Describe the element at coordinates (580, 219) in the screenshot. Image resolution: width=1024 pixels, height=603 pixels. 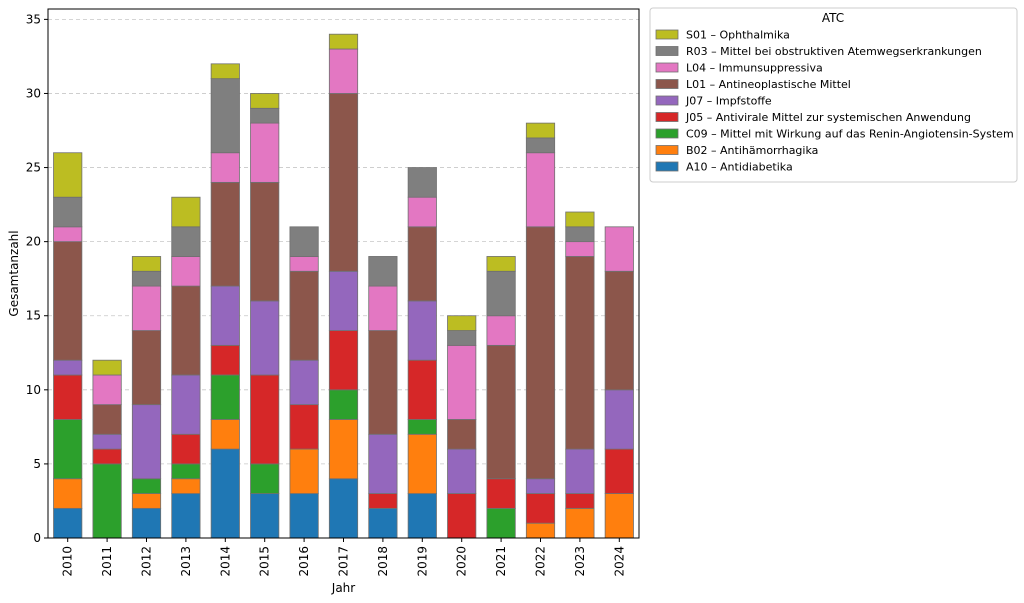
I see `bar-segment-2023-S01` at that location.